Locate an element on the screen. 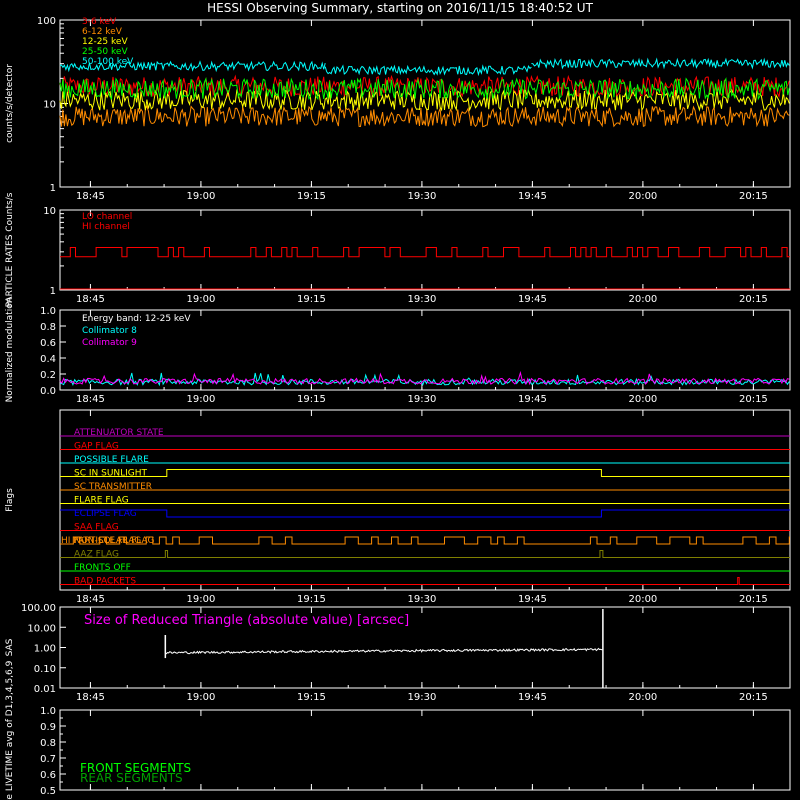  y-tick-label: 0.8 is located at coordinates (48, 327).